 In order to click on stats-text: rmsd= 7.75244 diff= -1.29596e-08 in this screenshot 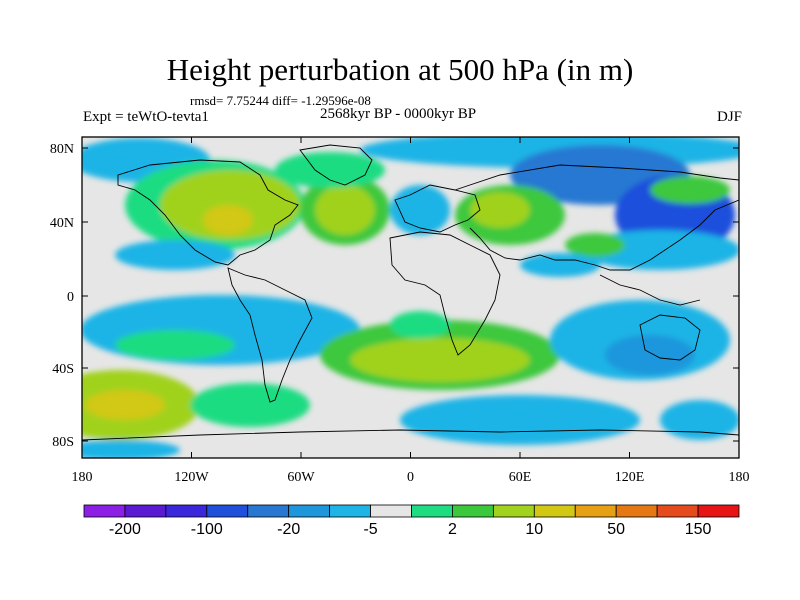, I will do `click(280, 100)`.